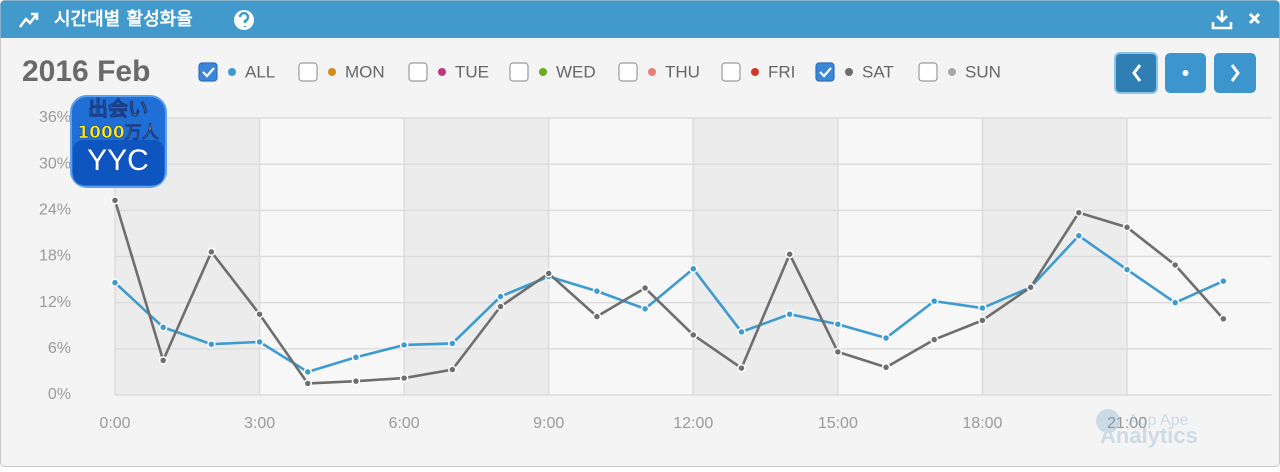 This screenshot has height=472, width=1280. I want to click on y-tick-label: 6%, so click(59, 348).